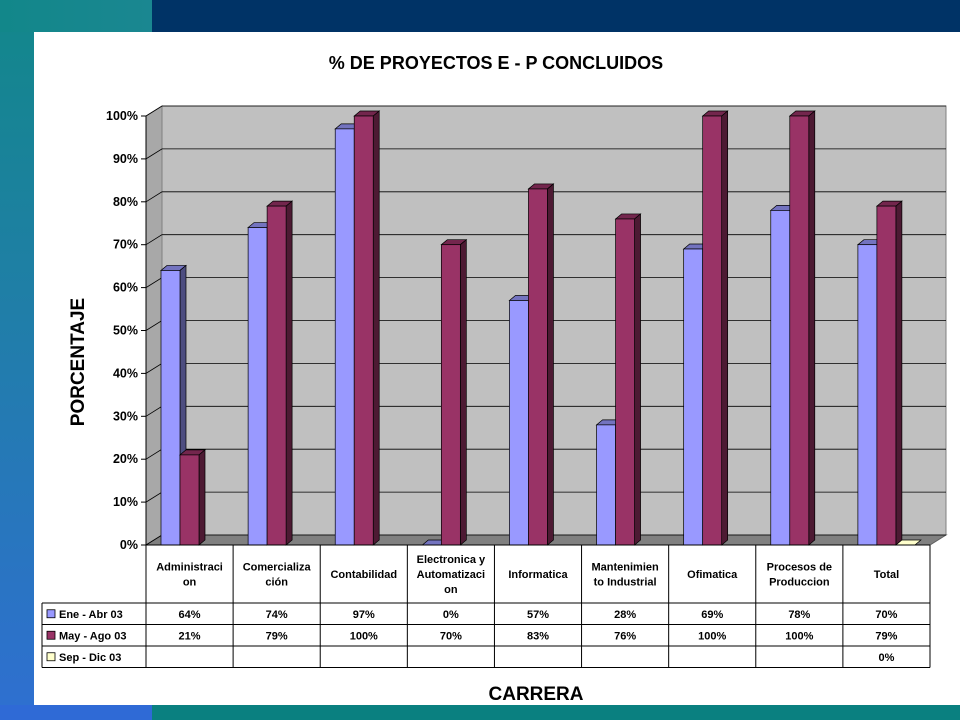 This screenshot has height=720, width=960. What do you see at coordinates (799, 615) in the screenshot?
I see `data-value-label: 78%` at bounding box center [799, 615].